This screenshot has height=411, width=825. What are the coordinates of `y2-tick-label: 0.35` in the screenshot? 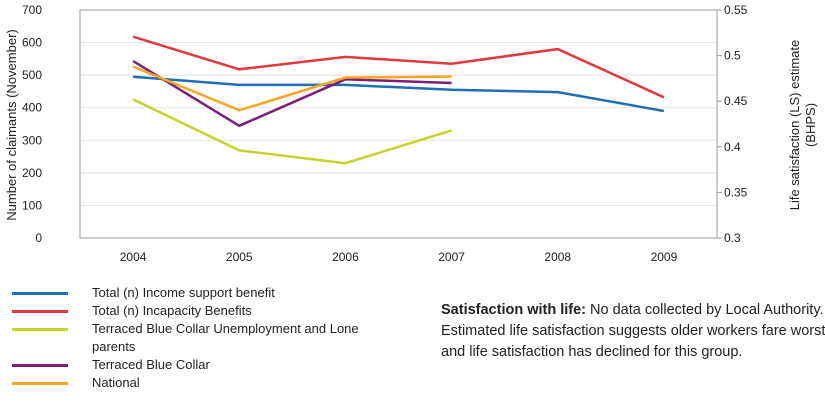 It's located at (736, 192).